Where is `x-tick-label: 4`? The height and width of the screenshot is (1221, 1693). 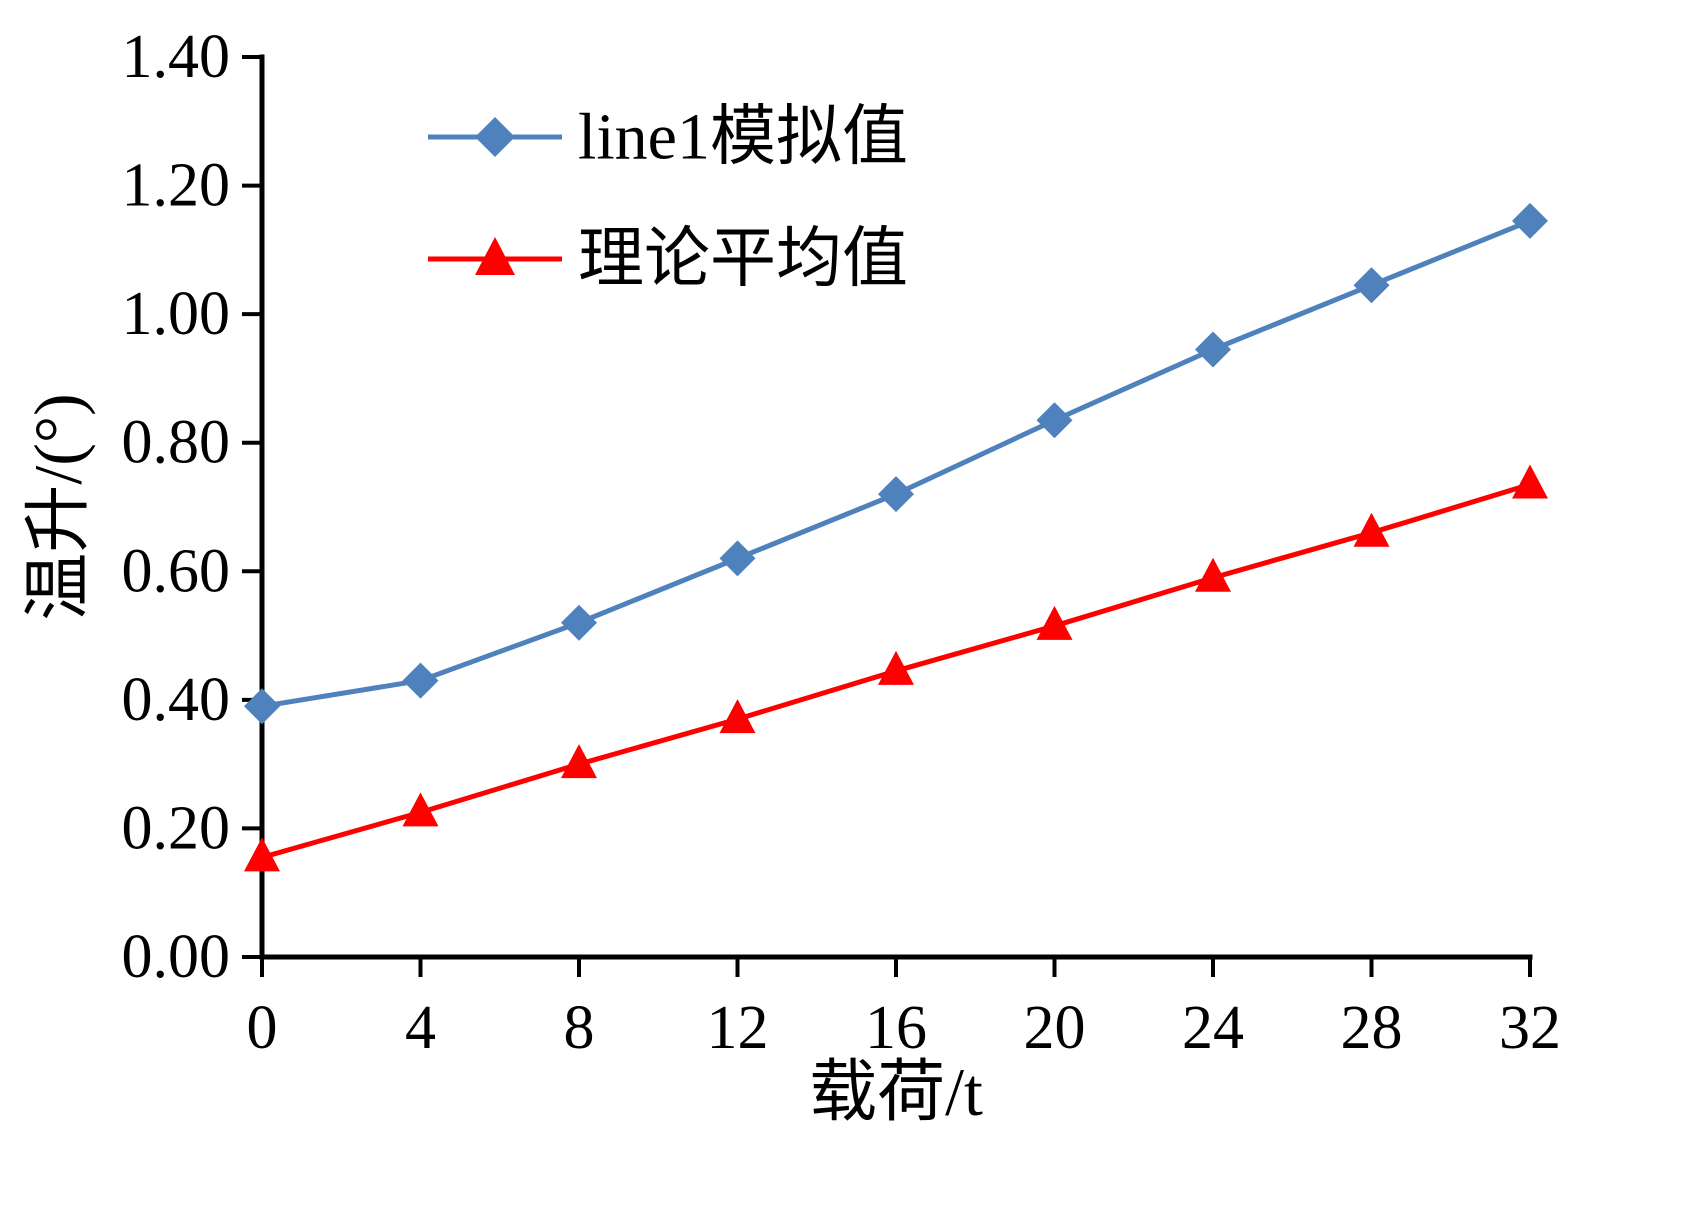 x-tick-label: 4 is located at coordinates (420, 1028).